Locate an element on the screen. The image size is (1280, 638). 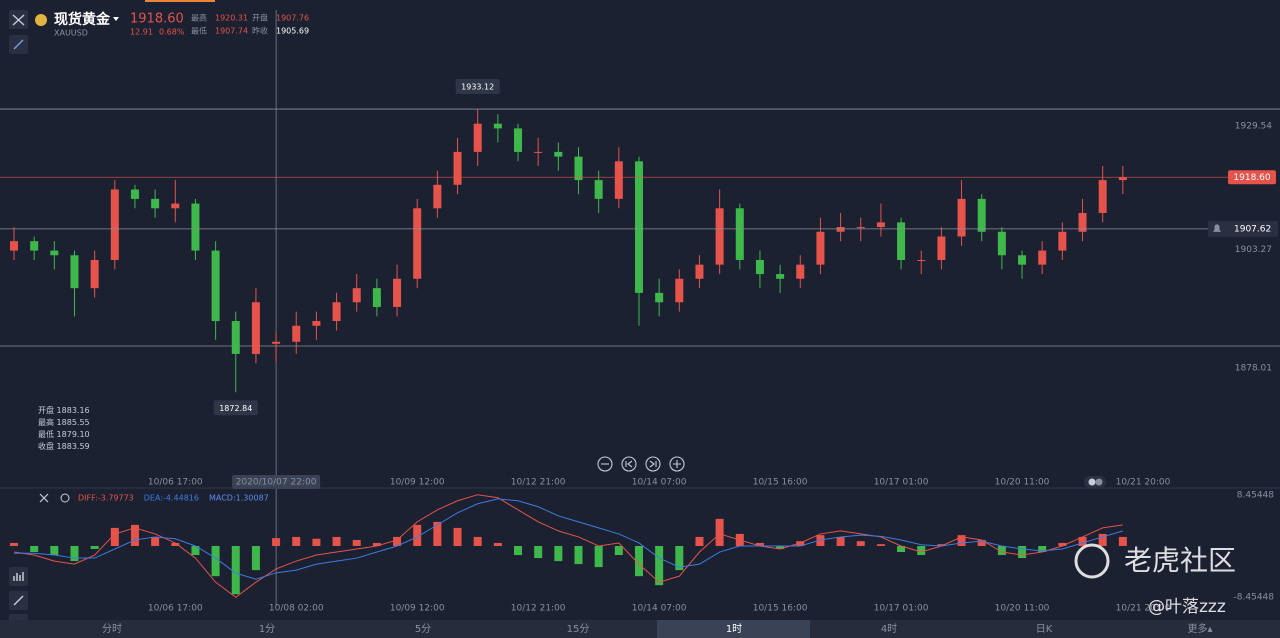
change: 12.91 is located at coordinates (141, 32).